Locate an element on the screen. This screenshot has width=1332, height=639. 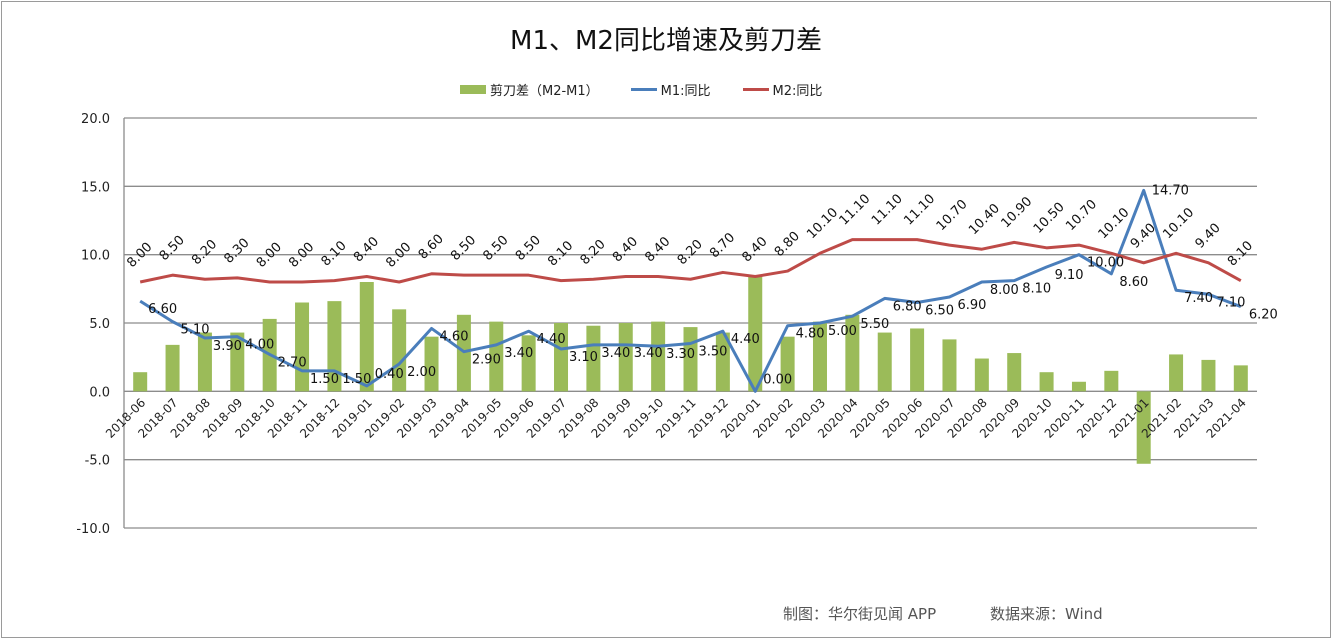
data-label-m1: 3.10 is located at coordinates (583, 357).